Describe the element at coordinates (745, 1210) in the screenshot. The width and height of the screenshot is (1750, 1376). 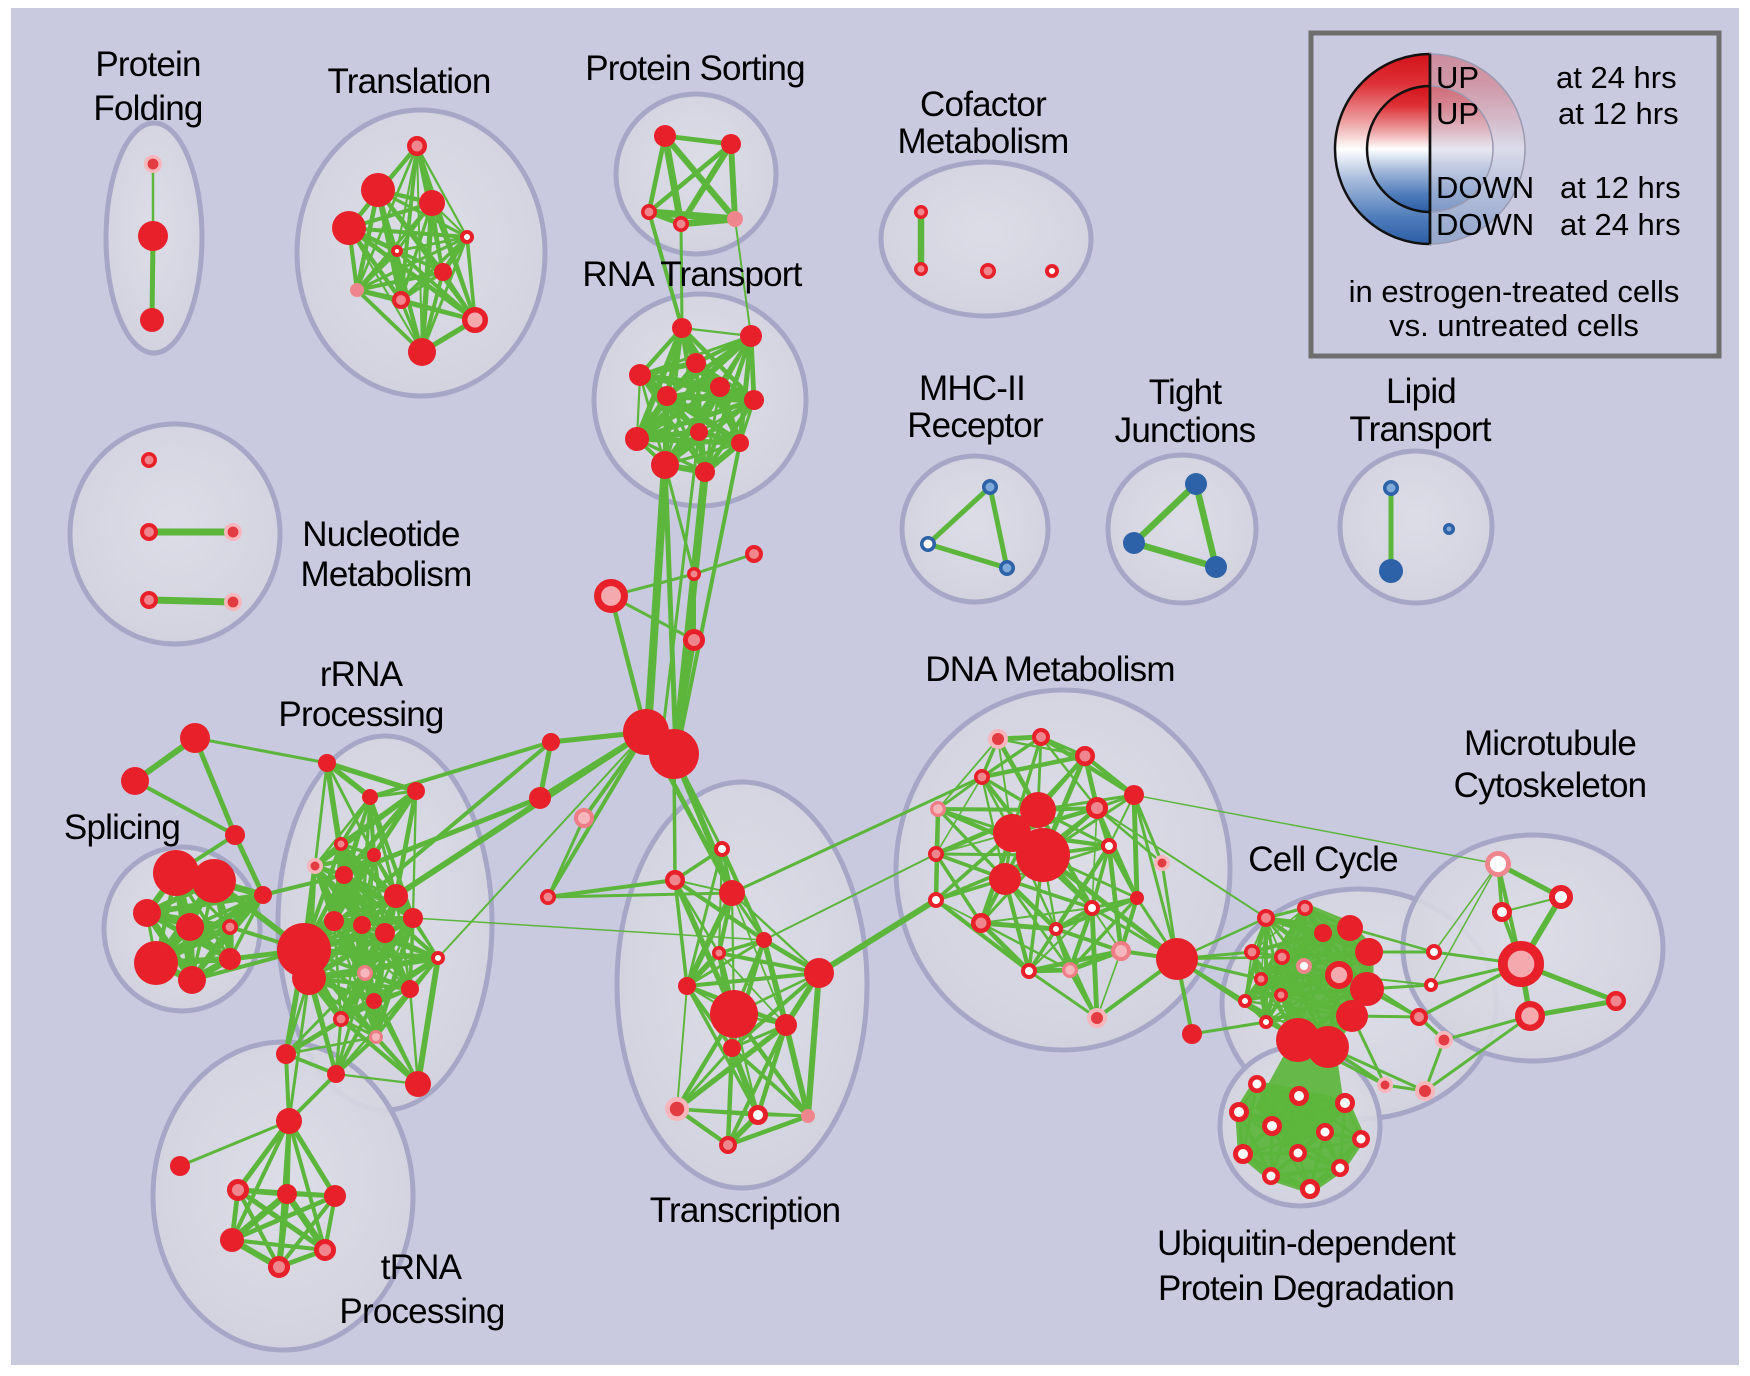
I see `svg-text: Transcription` at that location.